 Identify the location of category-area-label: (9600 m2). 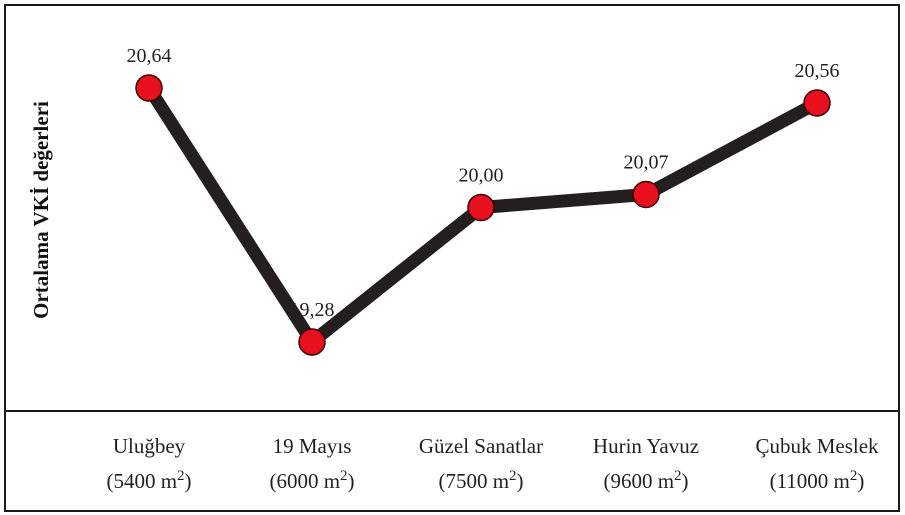
(645, 480).